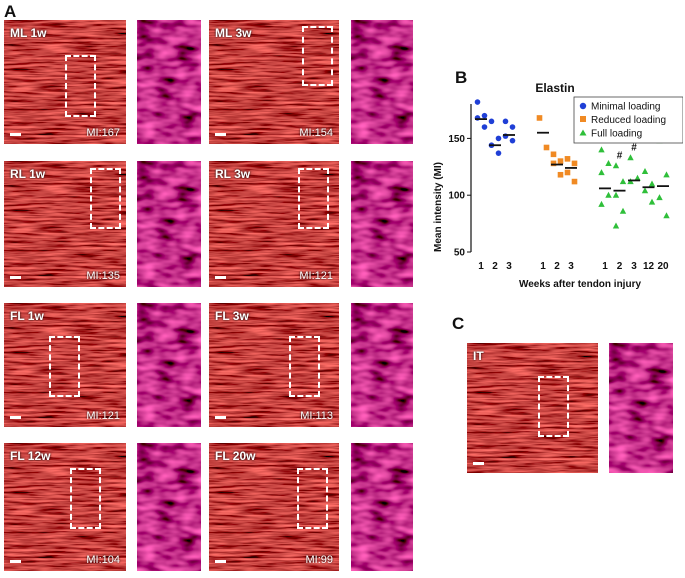 Image resolution: width=685 pixels, height=578 pixels. I want to click on tile-label: ML 3w, so click(233, 33).